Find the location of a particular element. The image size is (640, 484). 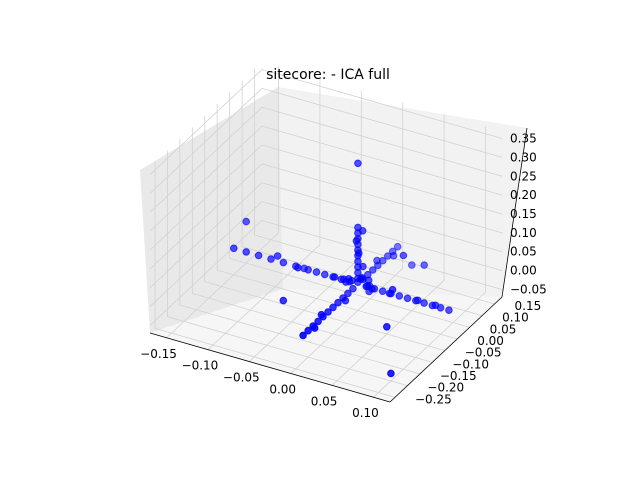

z-tick-label: −0.05 is located at coordinates (528, 289).